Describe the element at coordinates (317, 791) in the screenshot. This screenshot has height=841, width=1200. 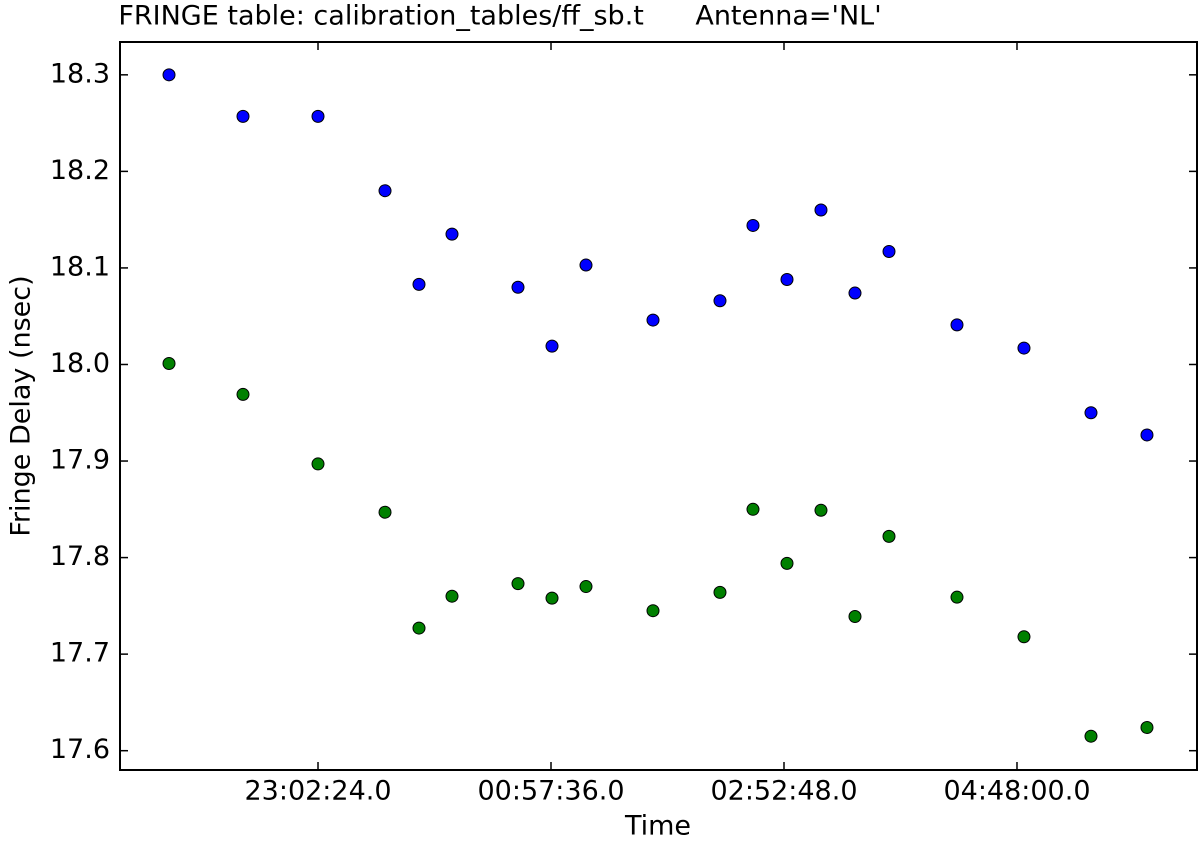
I see `x-tick-label: 23:02:24.0` at that location.